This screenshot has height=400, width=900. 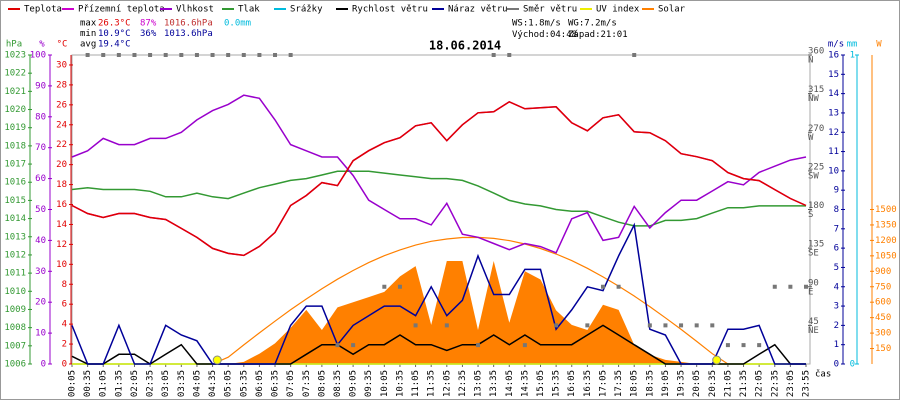 I want to click on y-tick-label: 1018, so click(x=15, y=146).